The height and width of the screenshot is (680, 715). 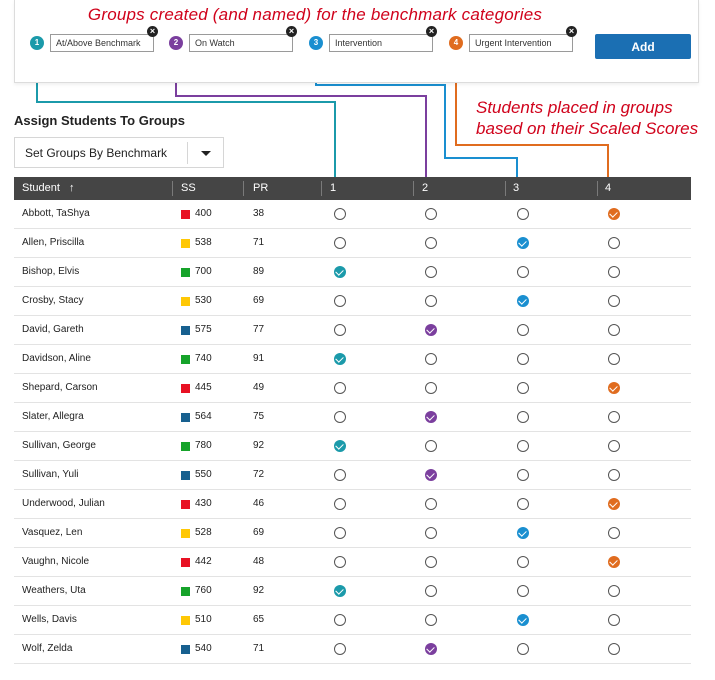 What do you see at coordinates (381, 43) in the screenshot?
I see `group-name-input: Intervention` at bounding box center [381, 43].